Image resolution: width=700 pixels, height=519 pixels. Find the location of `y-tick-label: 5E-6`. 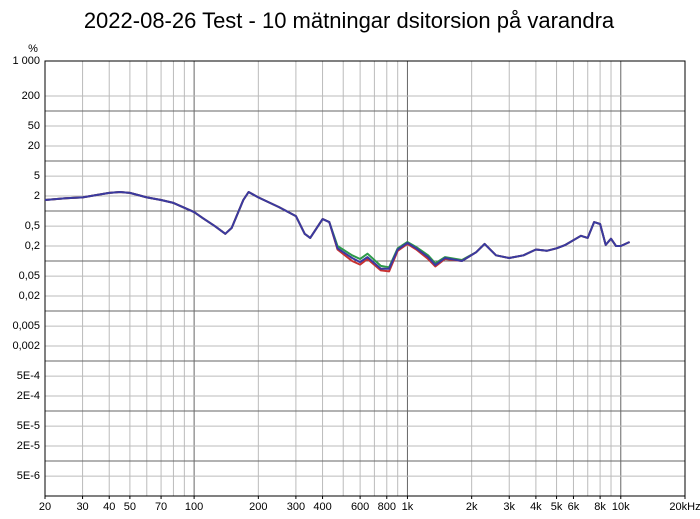

y-tick-label: 5E-6 is located at coordinates (28, 476).